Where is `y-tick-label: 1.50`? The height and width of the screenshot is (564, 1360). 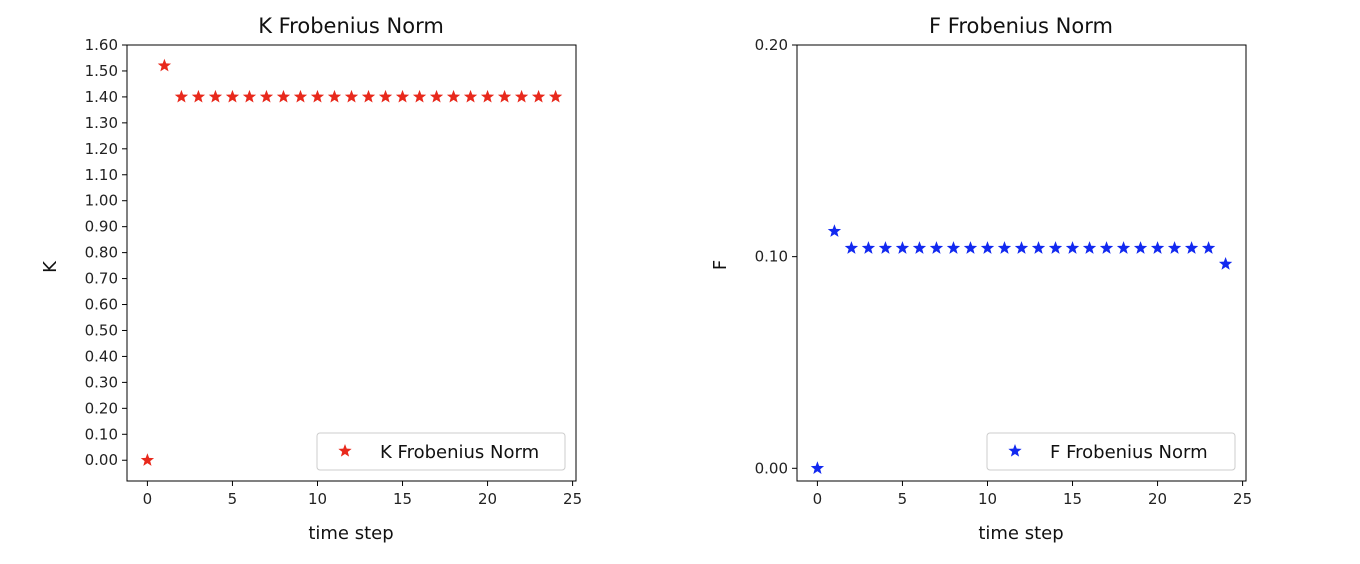 y-tick-label: 1.50 is located at coordinates (101, 71).